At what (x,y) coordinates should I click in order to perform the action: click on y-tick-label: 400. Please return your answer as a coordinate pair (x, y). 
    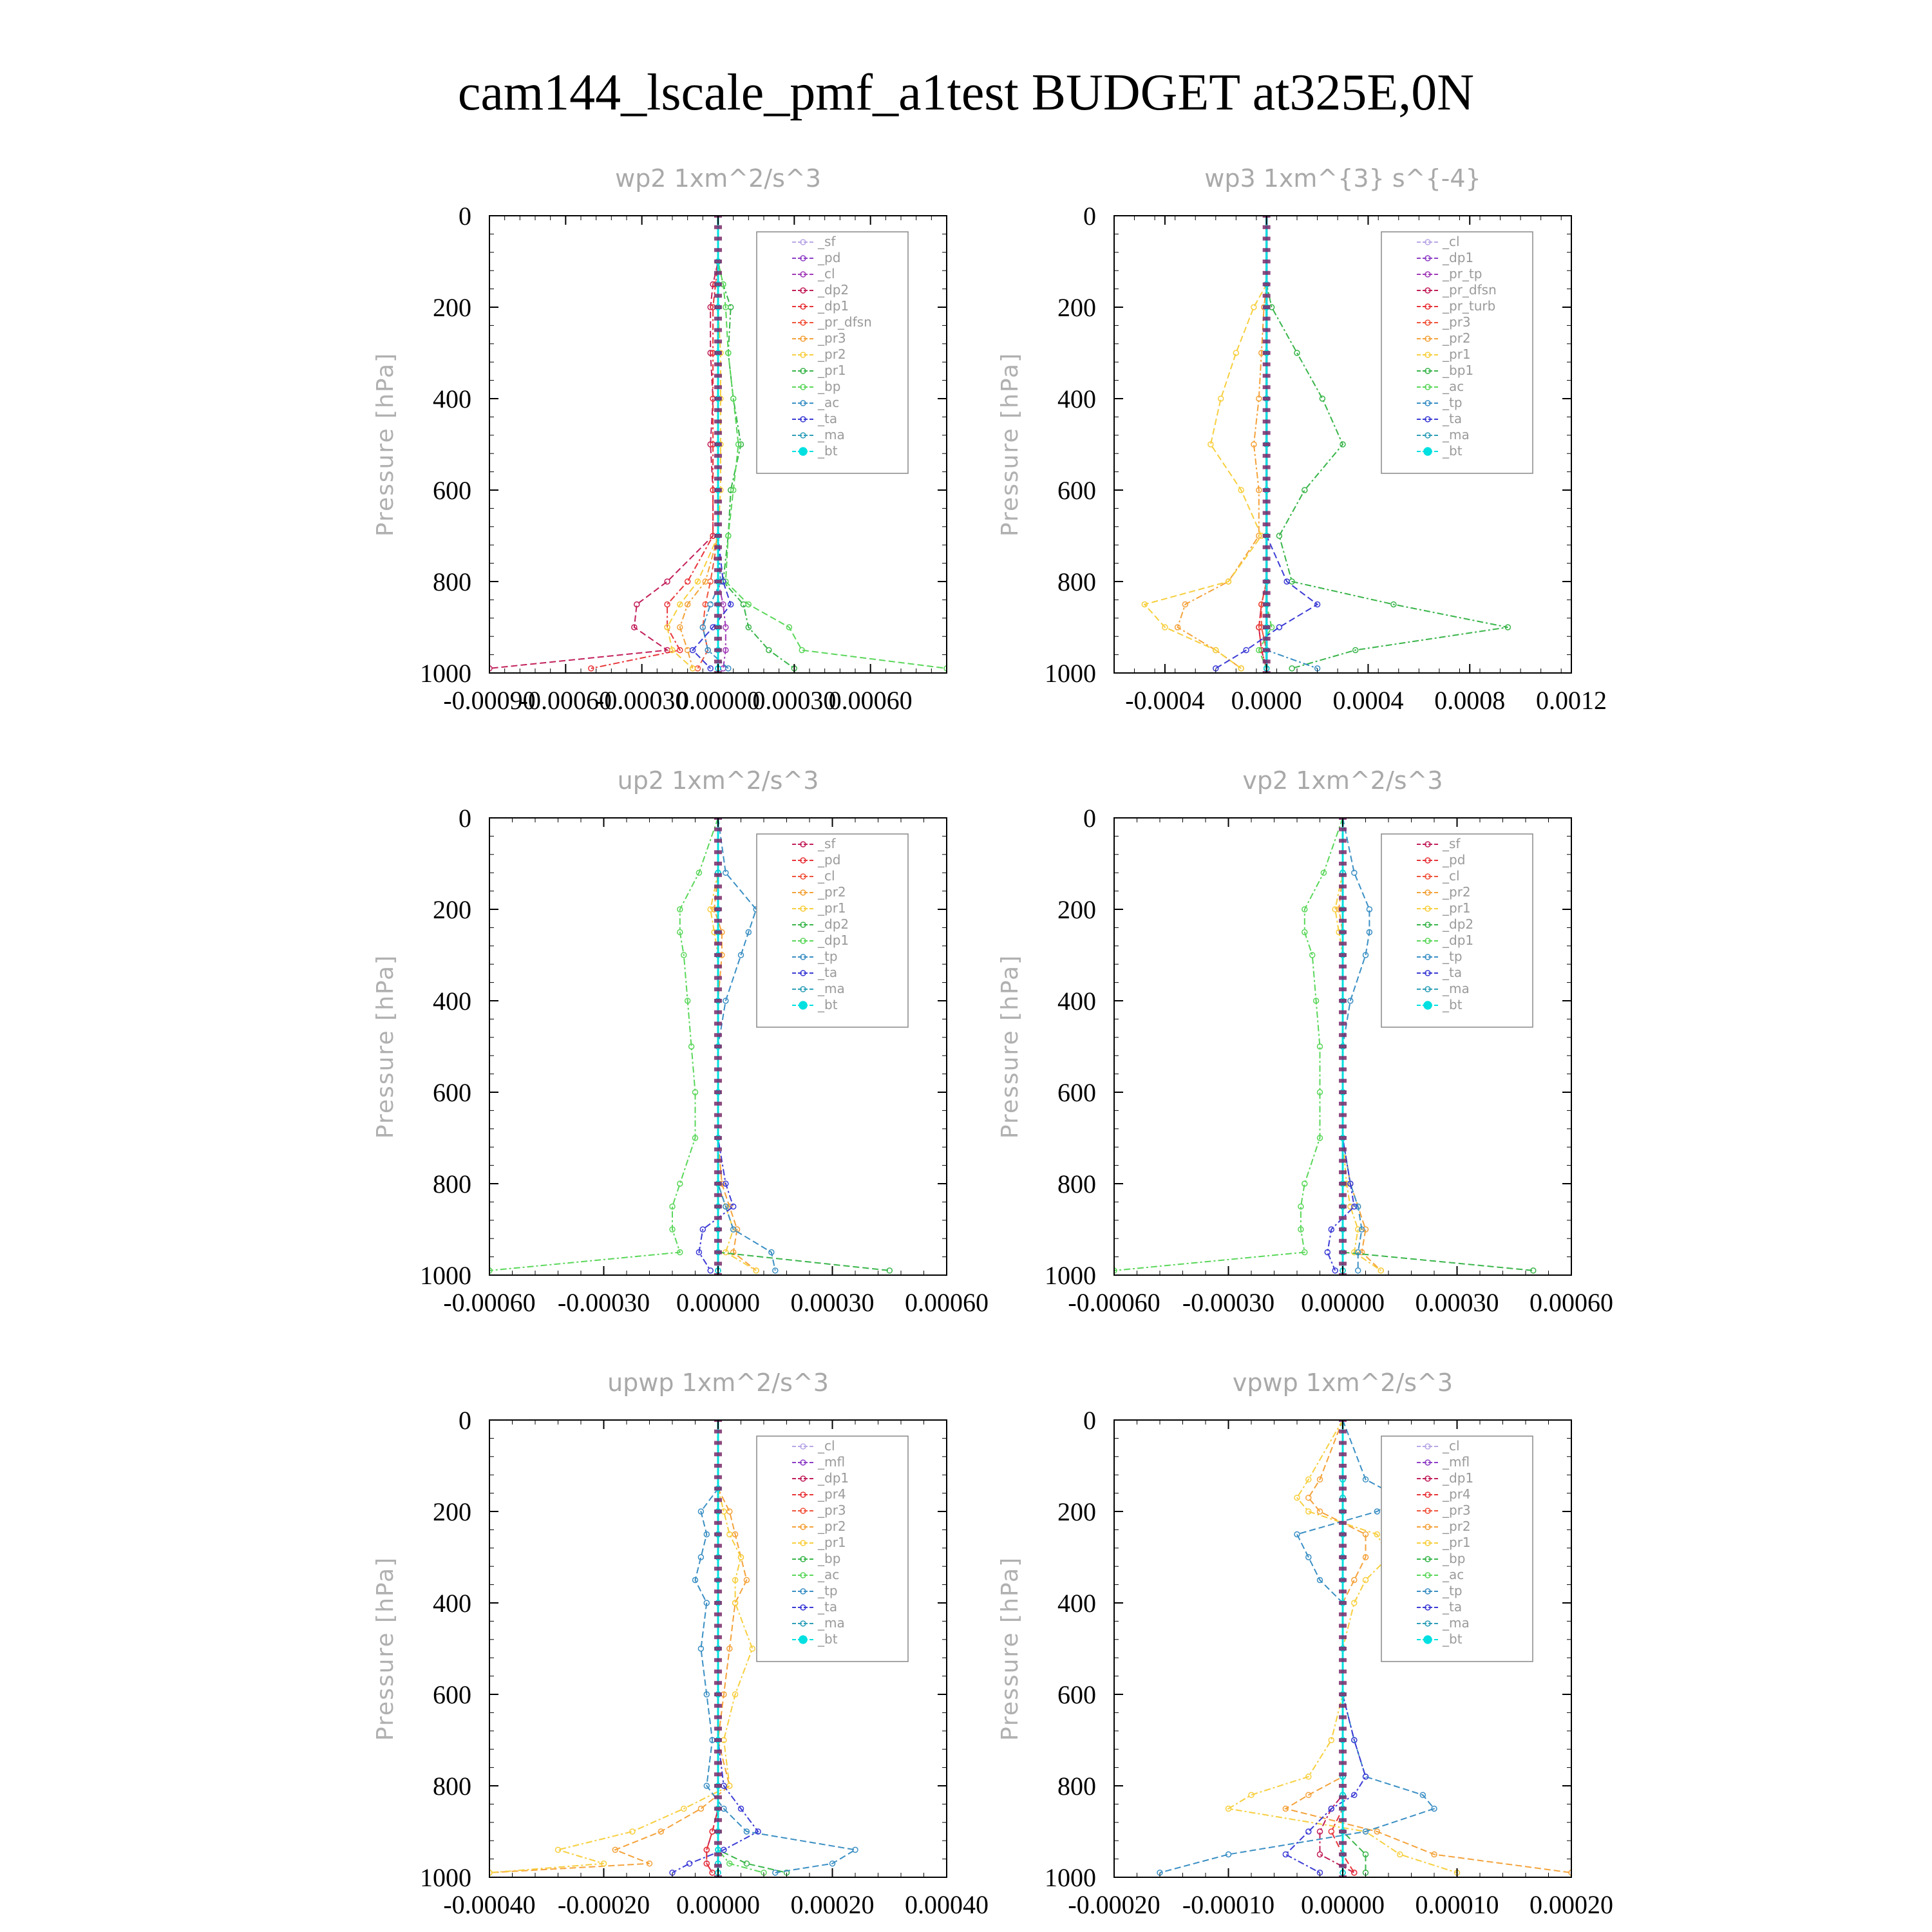
    Looking at the image, I should click on (1076, 1002).